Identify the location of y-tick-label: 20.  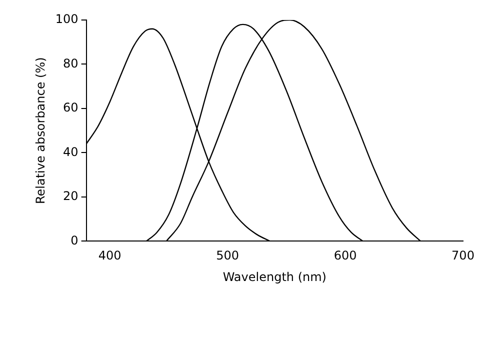
(70, 196).